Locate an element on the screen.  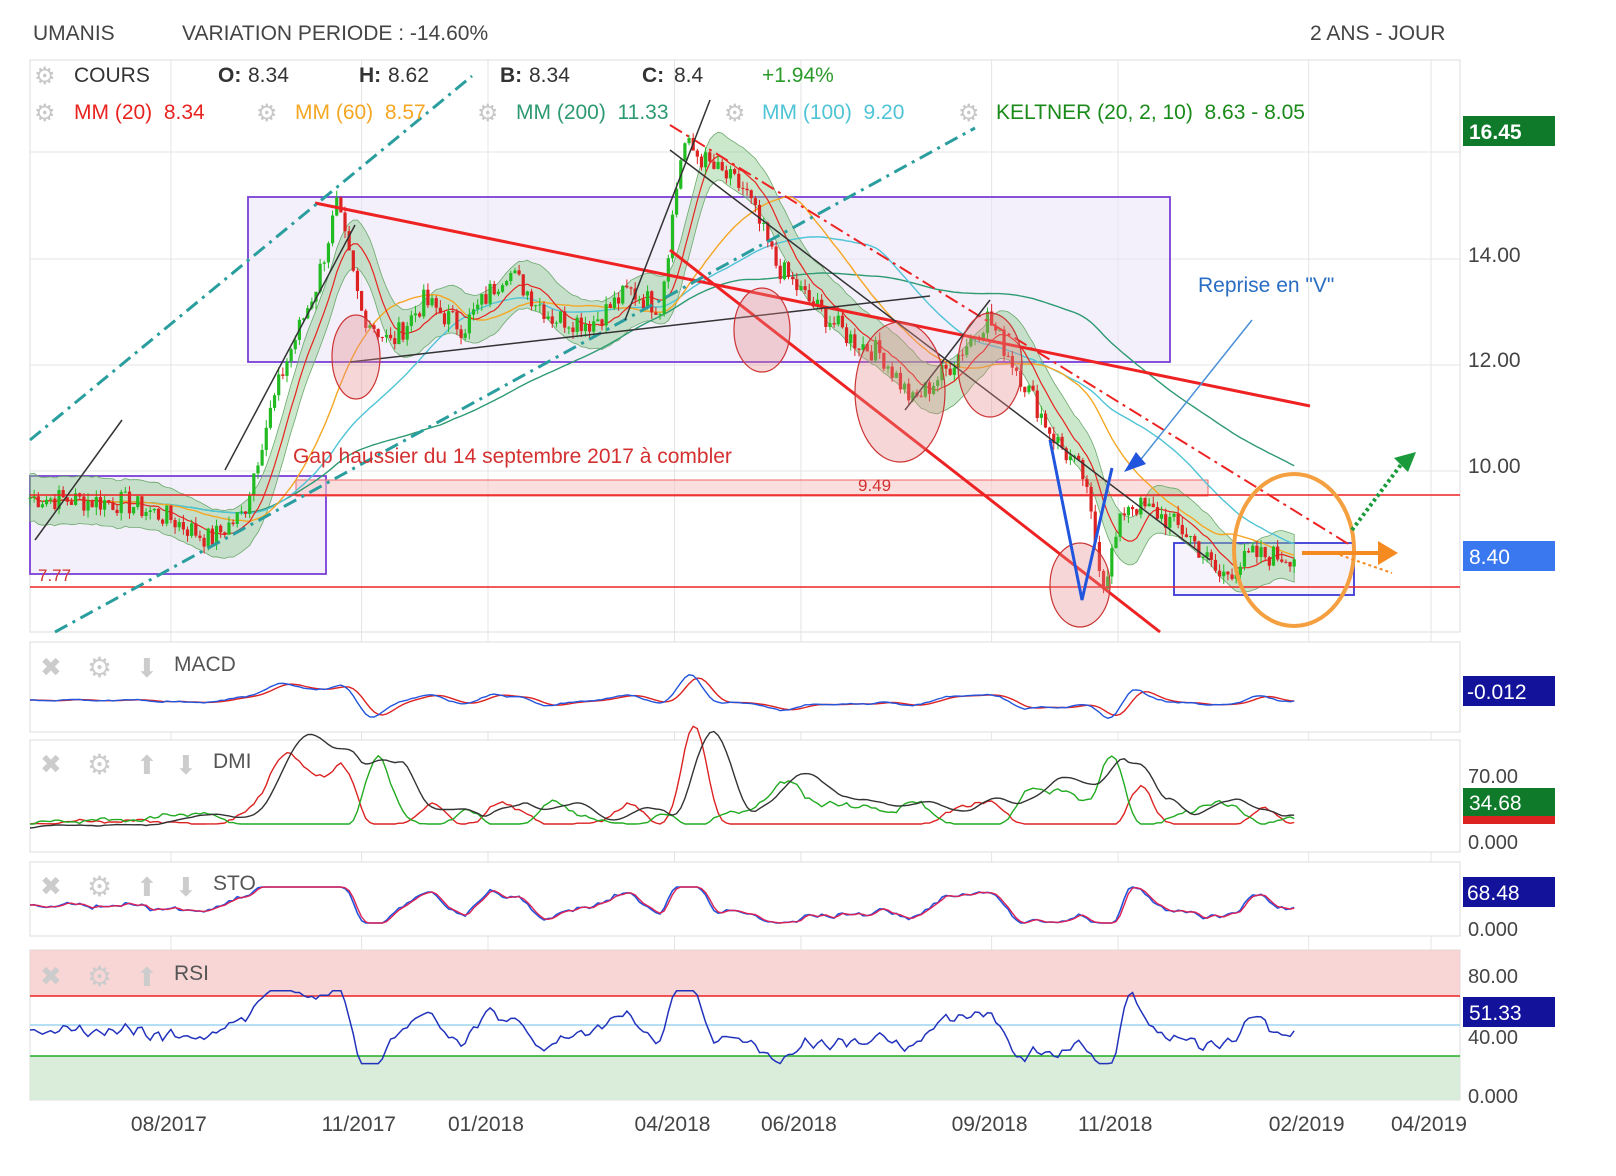
ticker-label: UMANIS is located at coordinates (74, 33).